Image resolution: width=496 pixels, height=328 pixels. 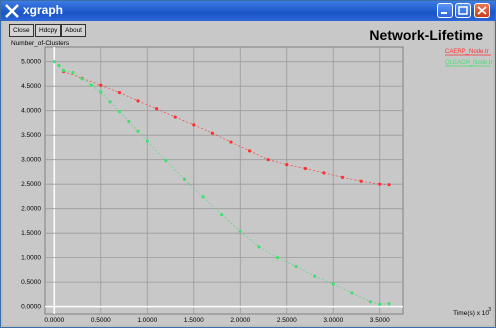 What do you see at coordinates (31, 111) in the screenshot?
I see `y-tick-label: 4.0000` at bounding box center [31, 111].